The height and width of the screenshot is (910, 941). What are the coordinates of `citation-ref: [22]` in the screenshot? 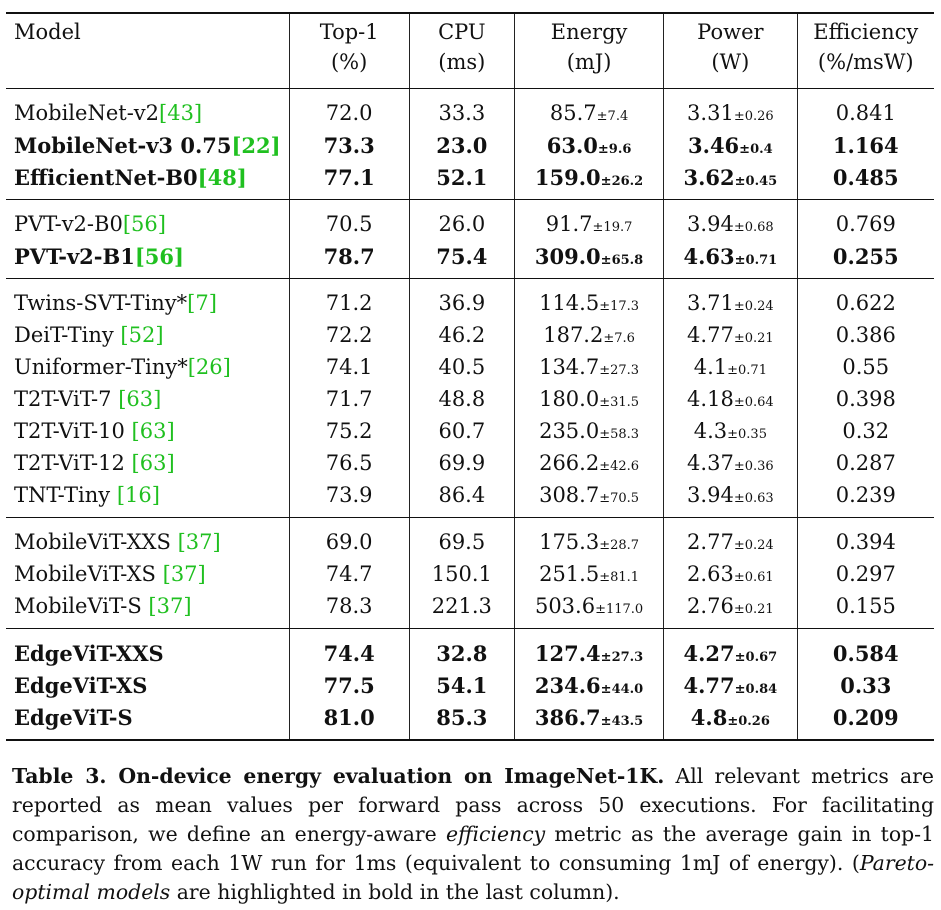 It's located at (256, 145).